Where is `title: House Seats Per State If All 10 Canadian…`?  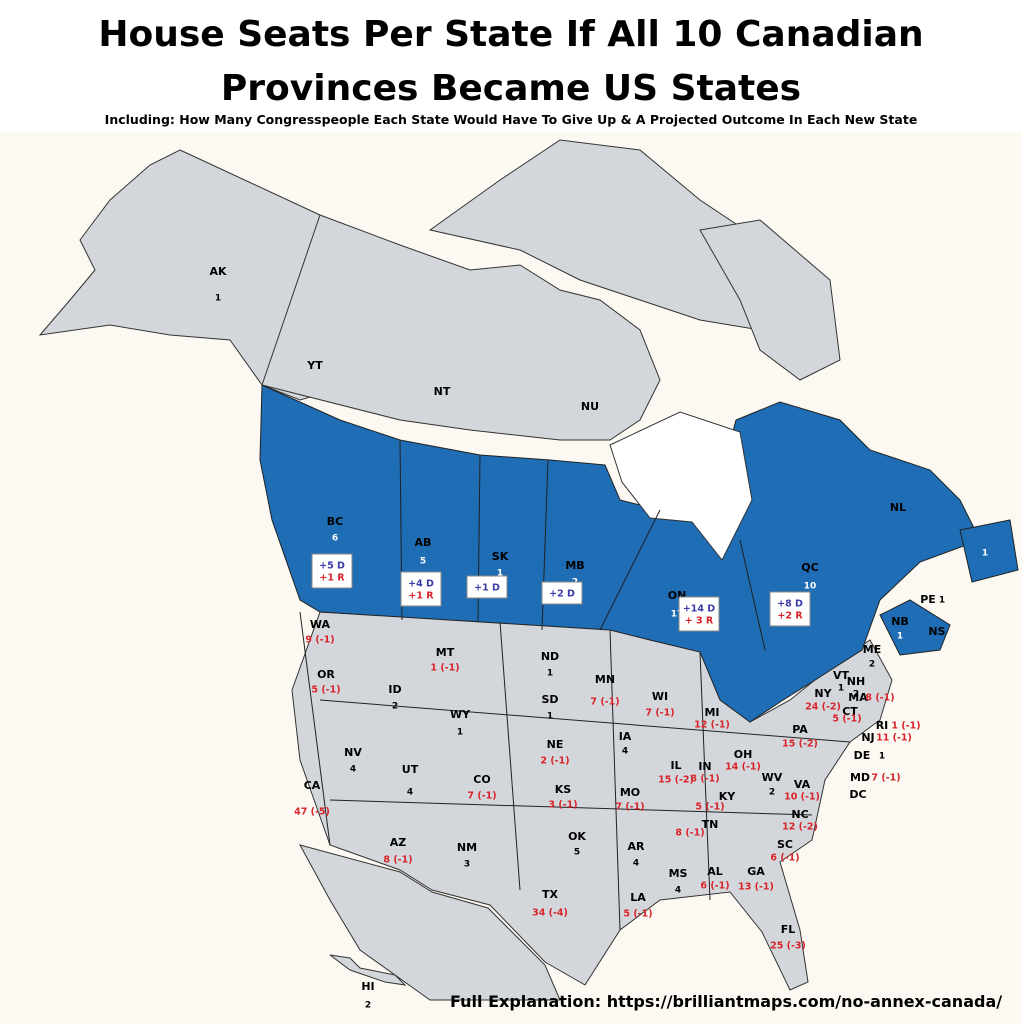 title: House Seats Per State If All 10 Canadian… is located at coordinates (511, 61).